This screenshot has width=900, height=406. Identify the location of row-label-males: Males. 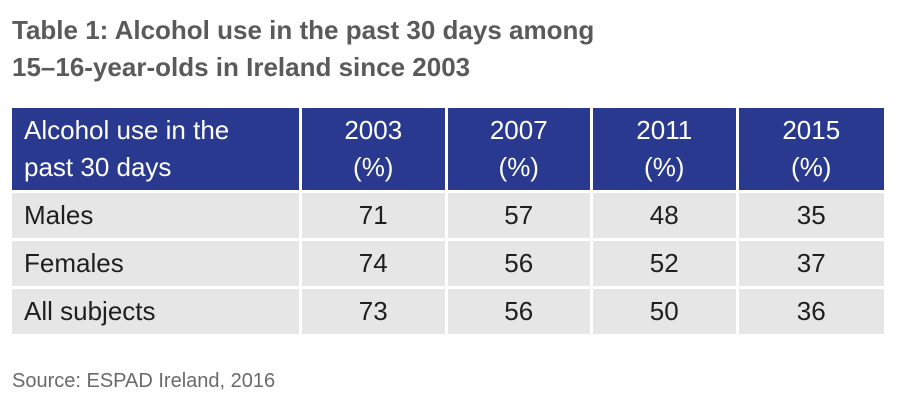
(157, 217).